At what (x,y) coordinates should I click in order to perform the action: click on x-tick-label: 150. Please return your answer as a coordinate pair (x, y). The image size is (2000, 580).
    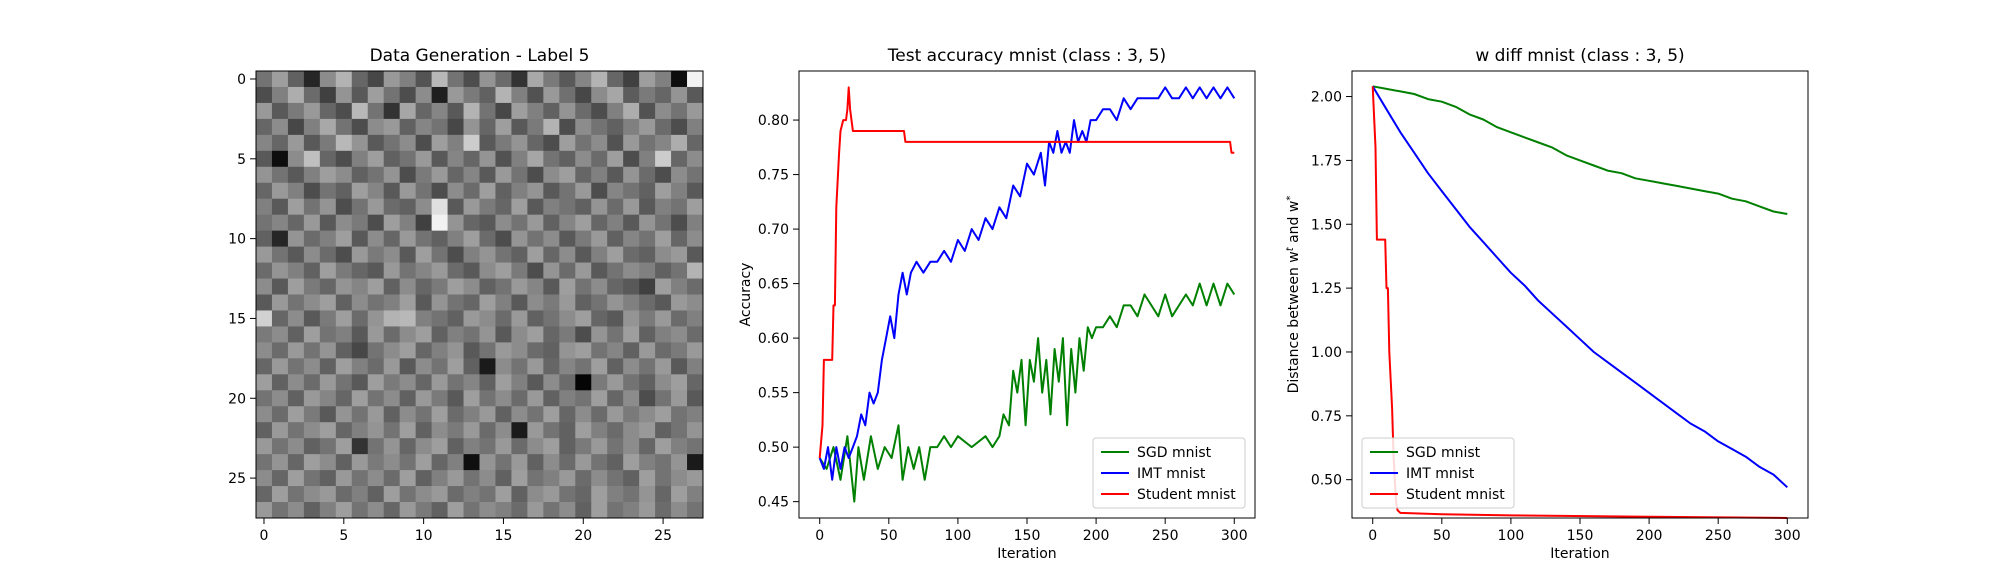
    Looking at the image, I should click on (1580, 536).